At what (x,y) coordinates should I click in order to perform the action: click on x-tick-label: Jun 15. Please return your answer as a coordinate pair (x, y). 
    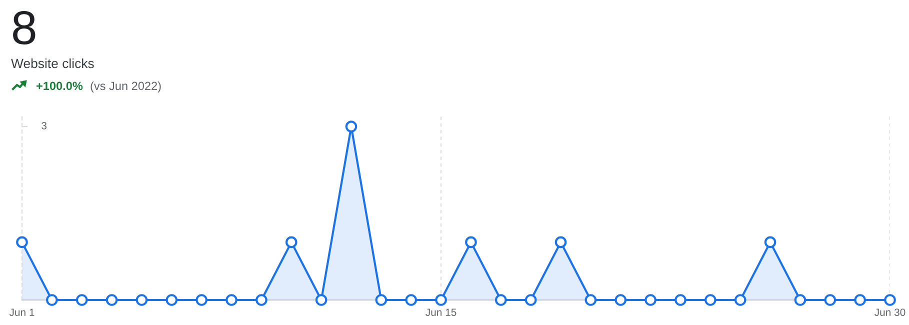
    Looking at the image, I should click on (441, 312).